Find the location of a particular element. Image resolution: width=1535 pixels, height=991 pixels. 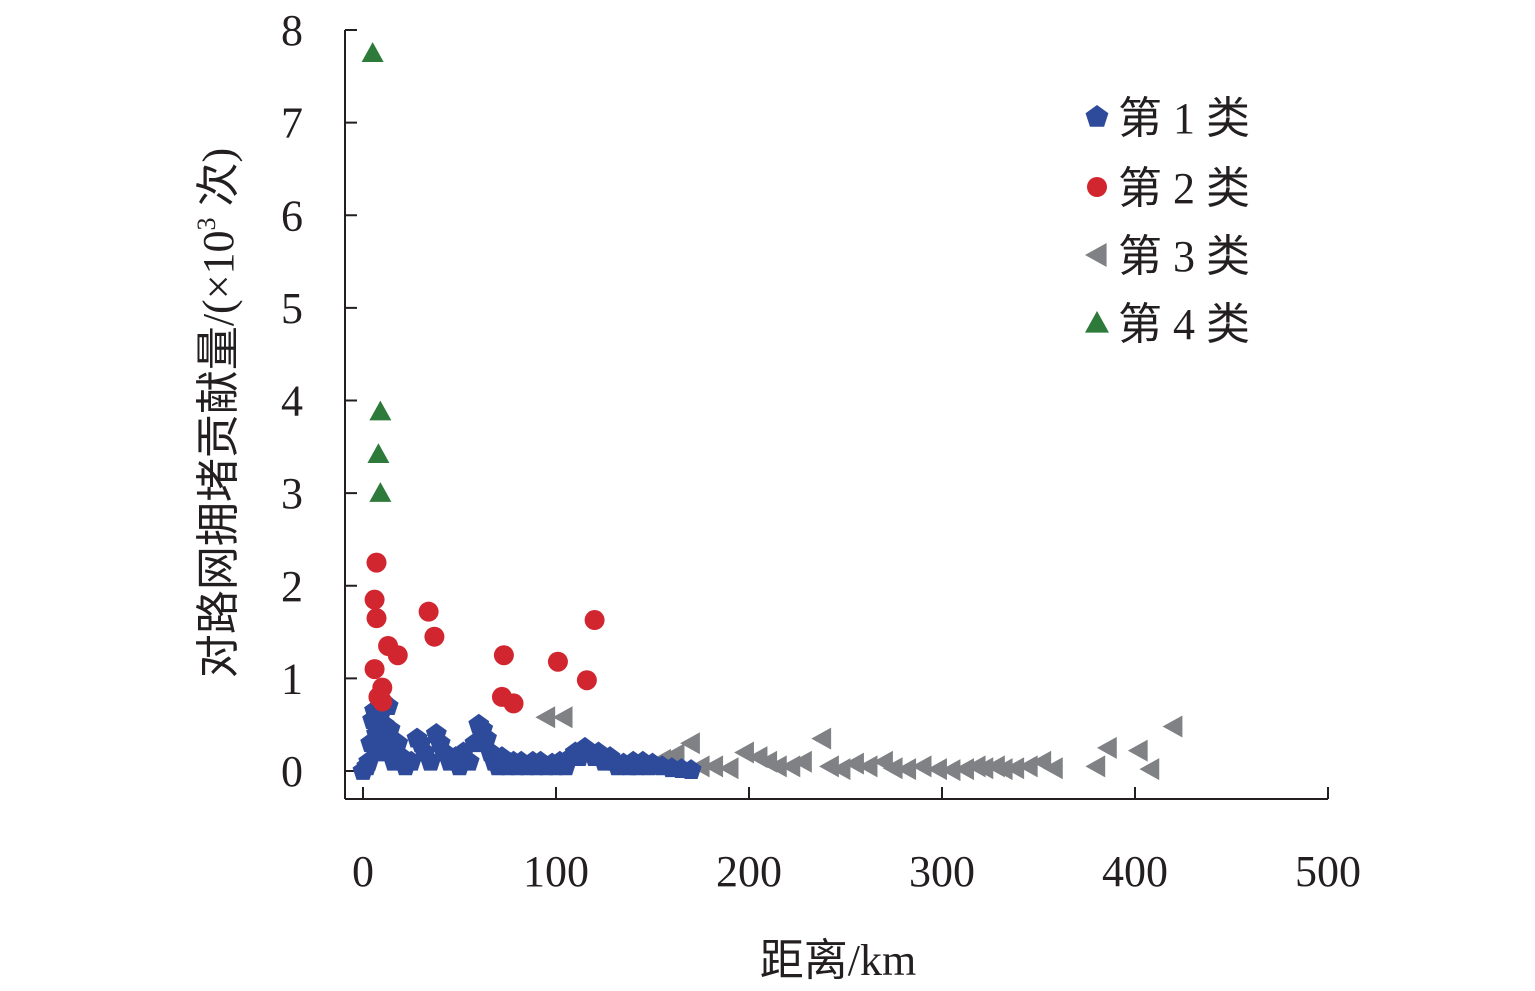

y-tick-label: 5 is located at coordinates (292, 308).